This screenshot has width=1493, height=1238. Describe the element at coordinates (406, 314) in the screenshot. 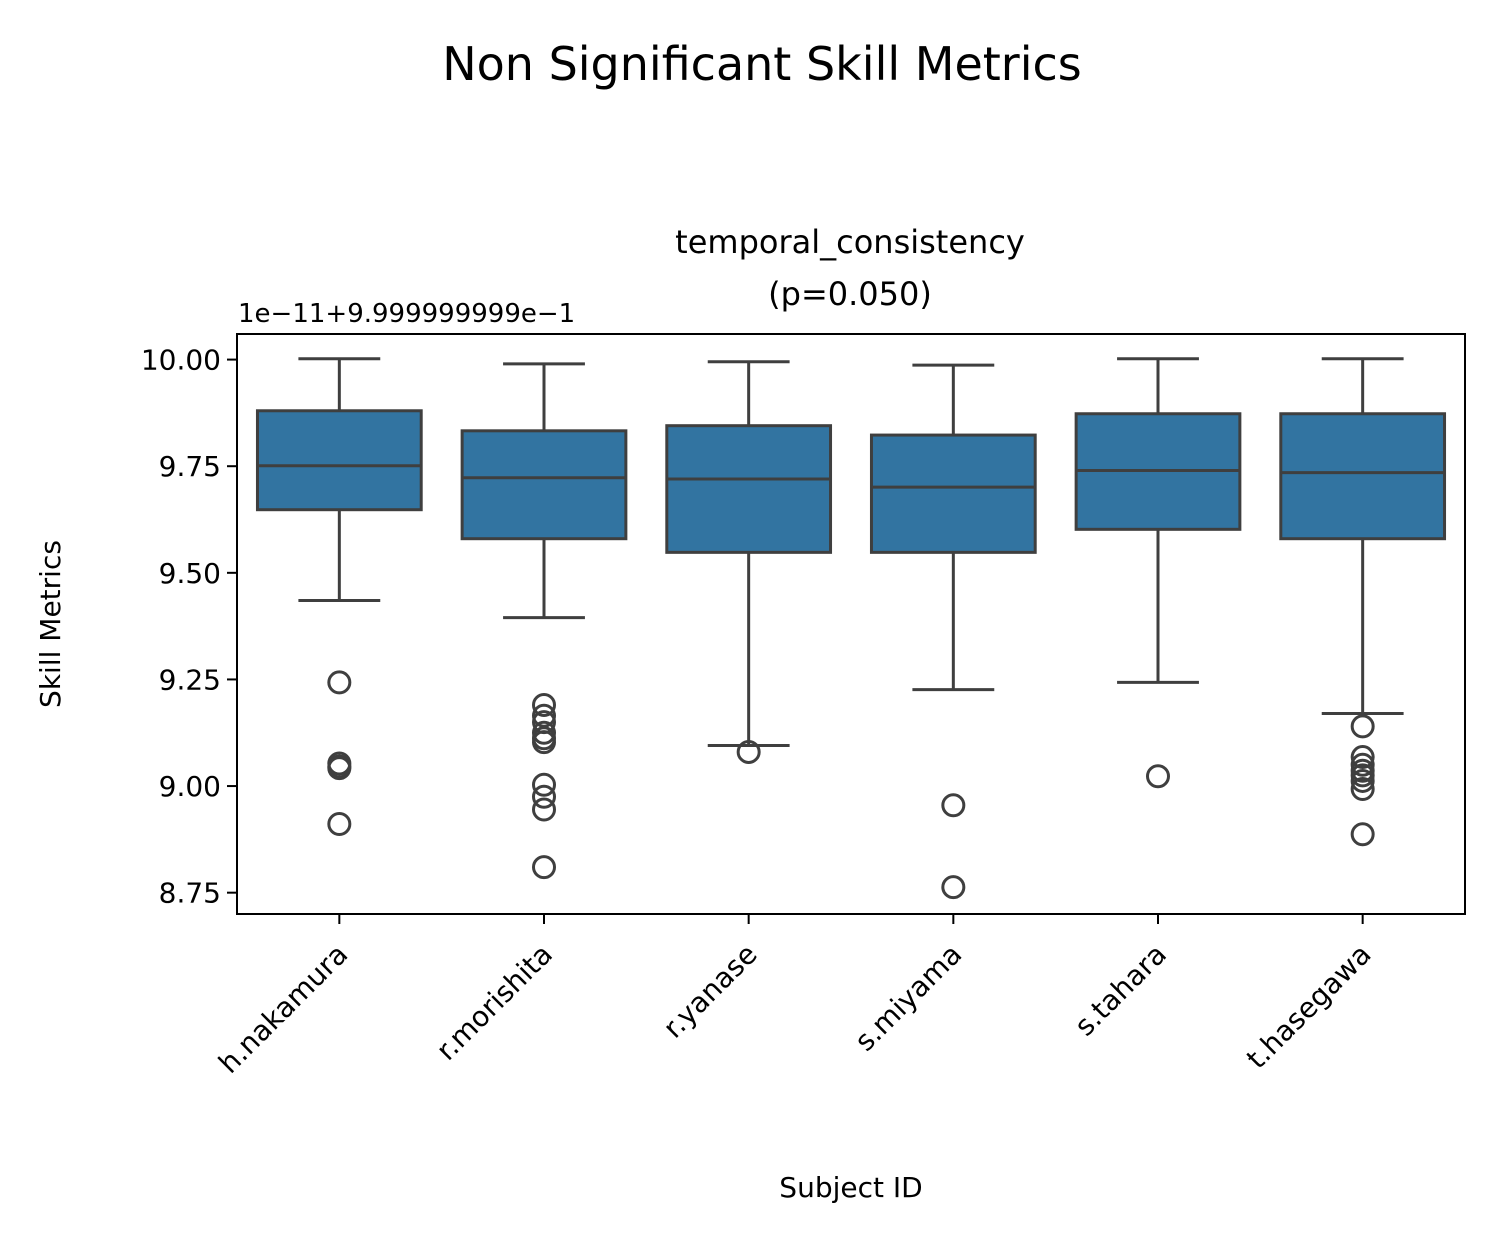

I see `y-offset-text: 1e−11+9.999999999e−1` at that location.